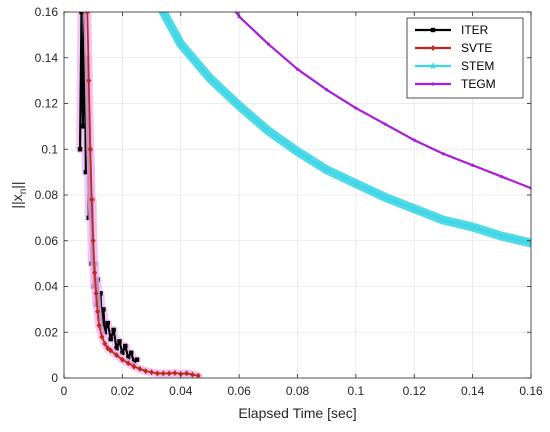 The image size is (550, 432). Describe the element at coordinates (465, 58) in the screenshot. I see `legend: ITER SVTE STEM TEGM` at that location.